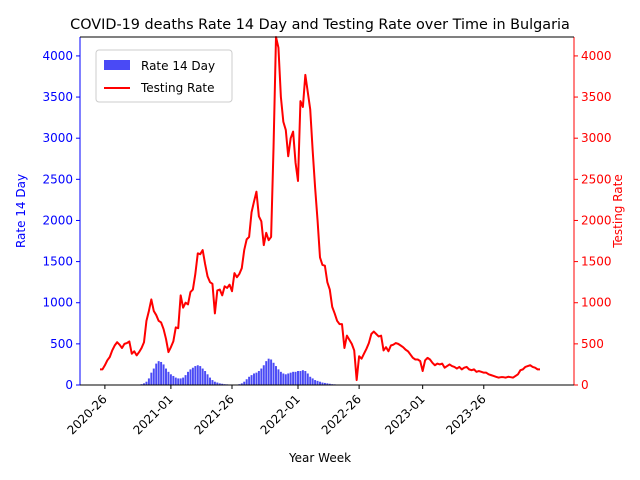 Image resolution: width=640 pixels, height=480 pixels. I want to click on y-axis-left-title: Rate 14 Day, so click(21, 211).